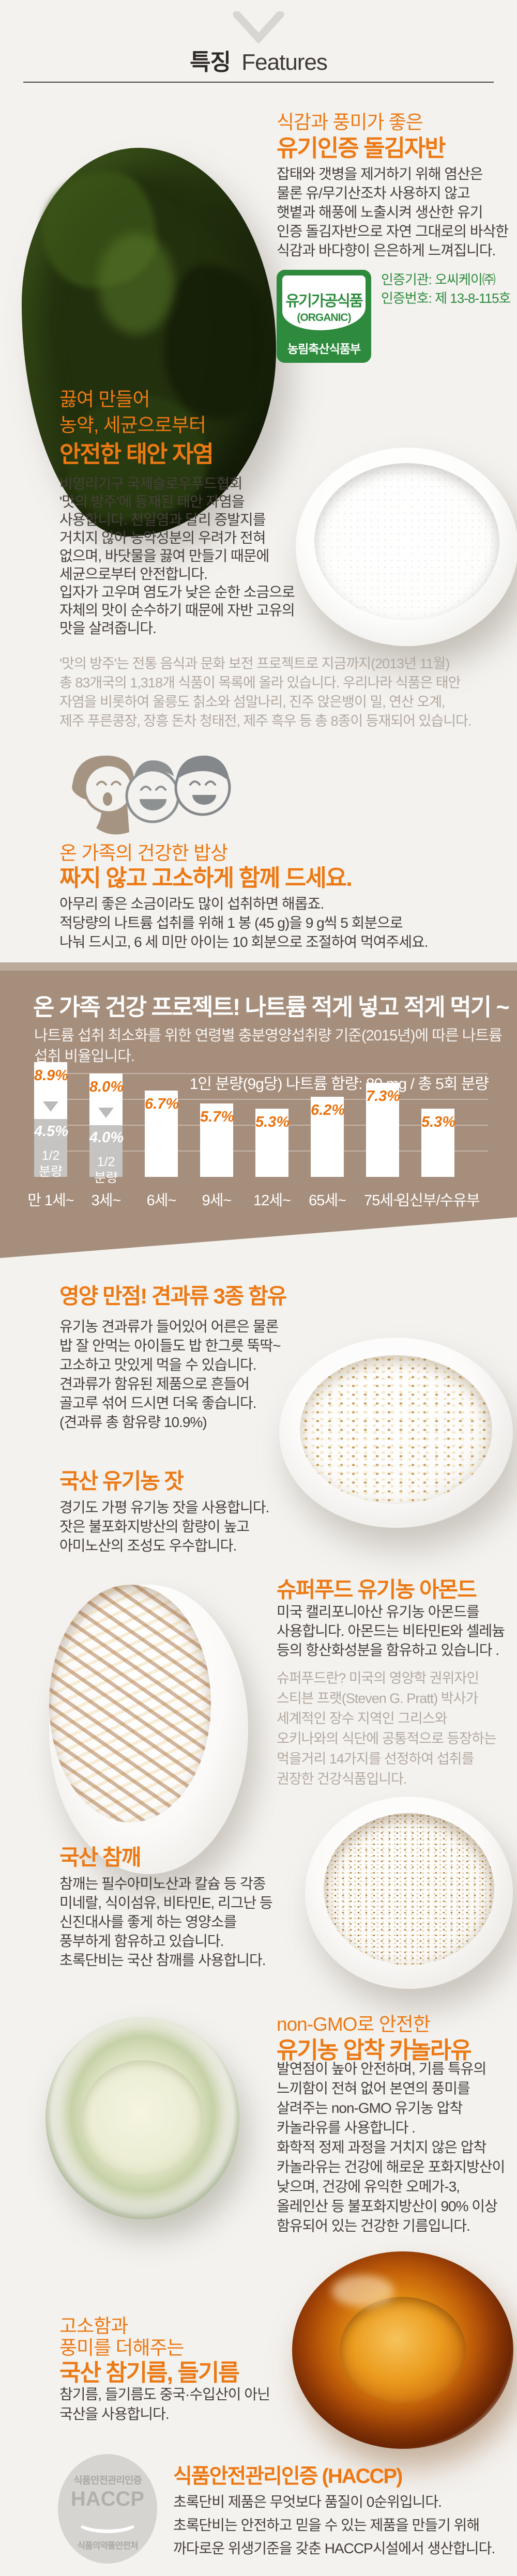 The image size is (517, 2576). Describe the element at coordinates (106, 1201) in the screenshot. I see `chart-category-label: 3세~` at that location.